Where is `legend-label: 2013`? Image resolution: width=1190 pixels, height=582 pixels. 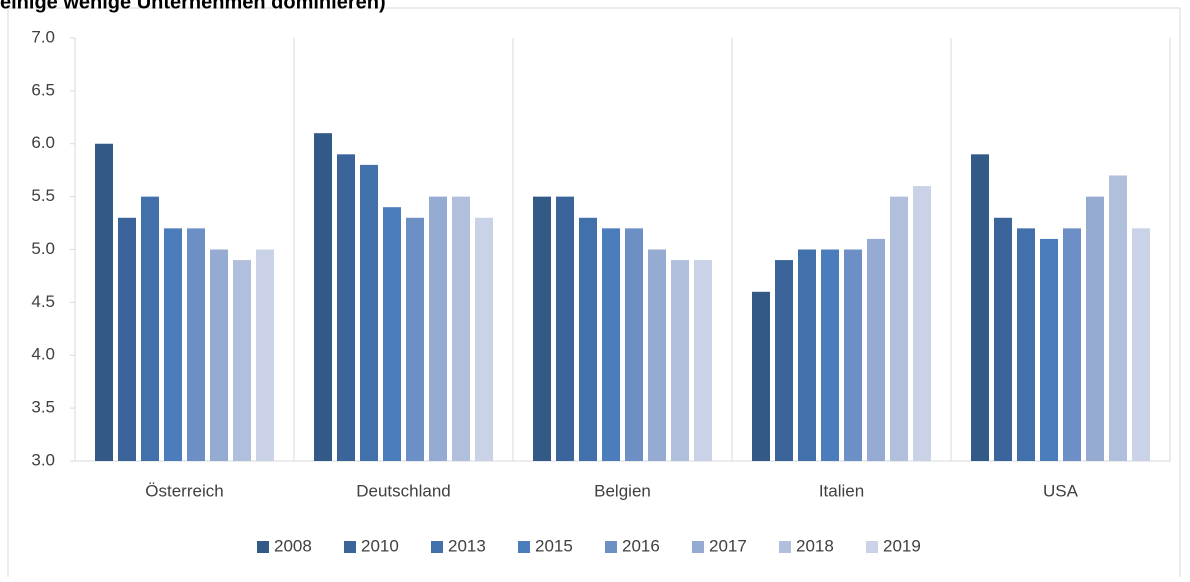
legend-label: 2013 is located at coordinates (467, 545).